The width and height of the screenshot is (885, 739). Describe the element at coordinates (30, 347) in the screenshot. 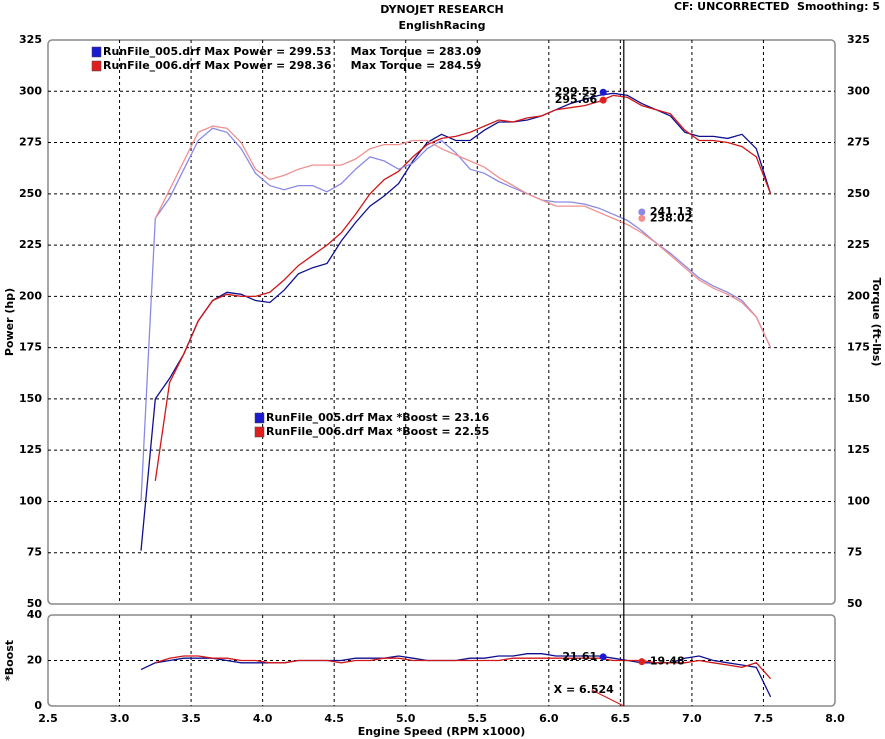

I see `y-tick-label: 175` at that location.